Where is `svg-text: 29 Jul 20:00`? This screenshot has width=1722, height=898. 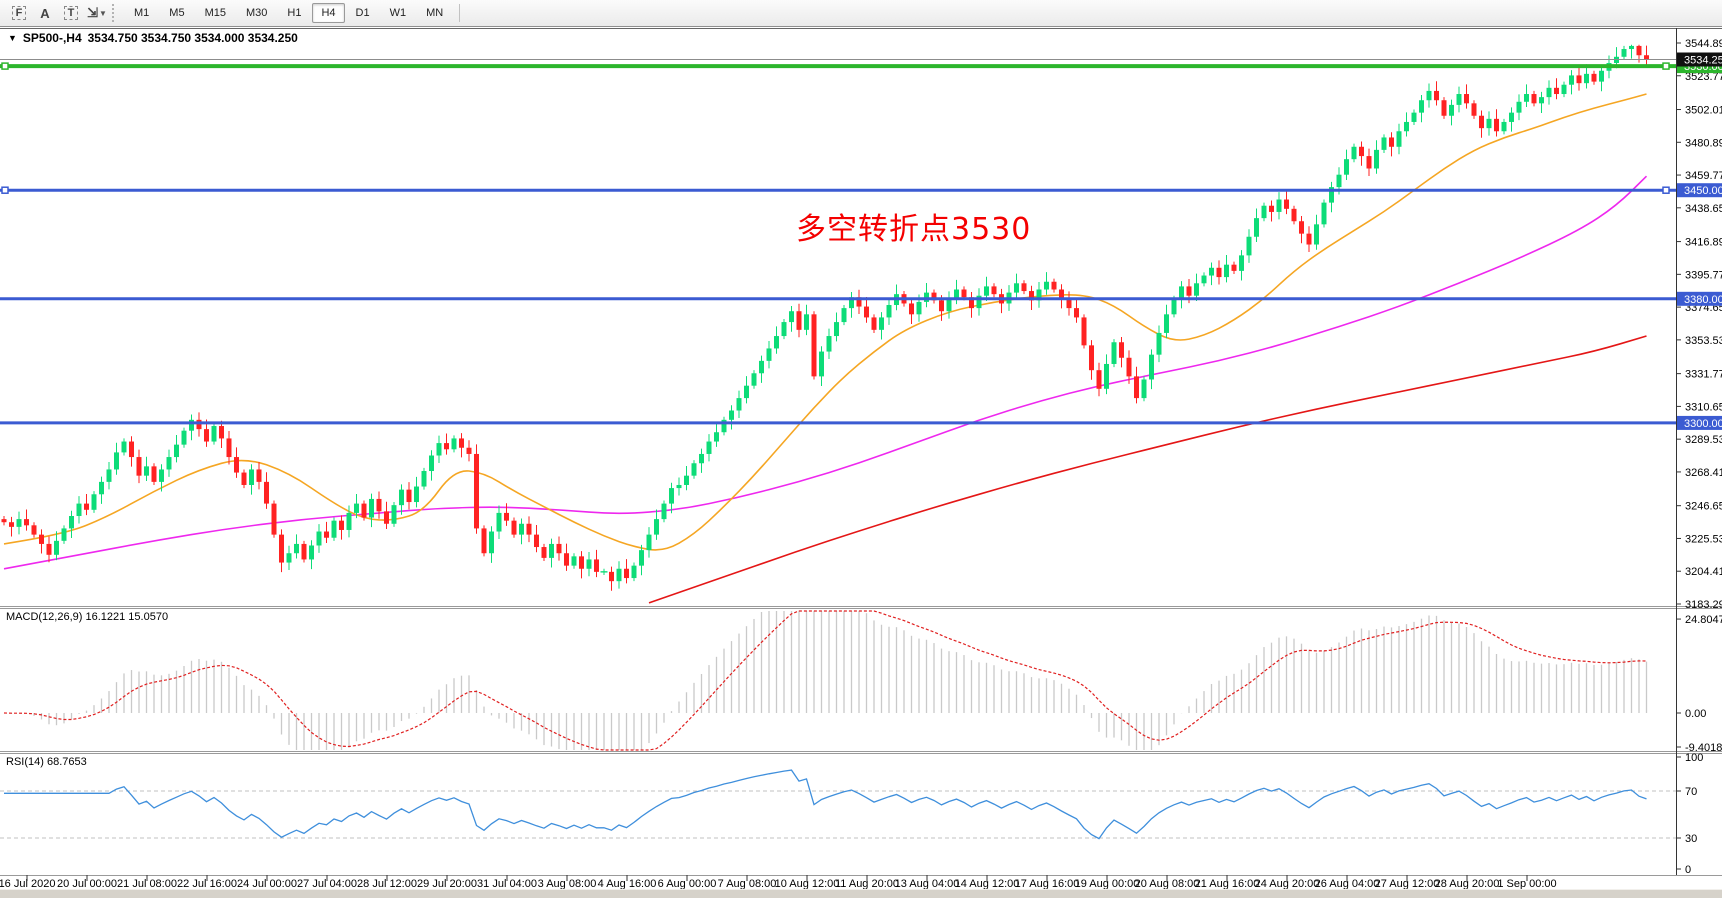
svg-text: 29 Jul 20:00 is located at coordinates (447, 884).